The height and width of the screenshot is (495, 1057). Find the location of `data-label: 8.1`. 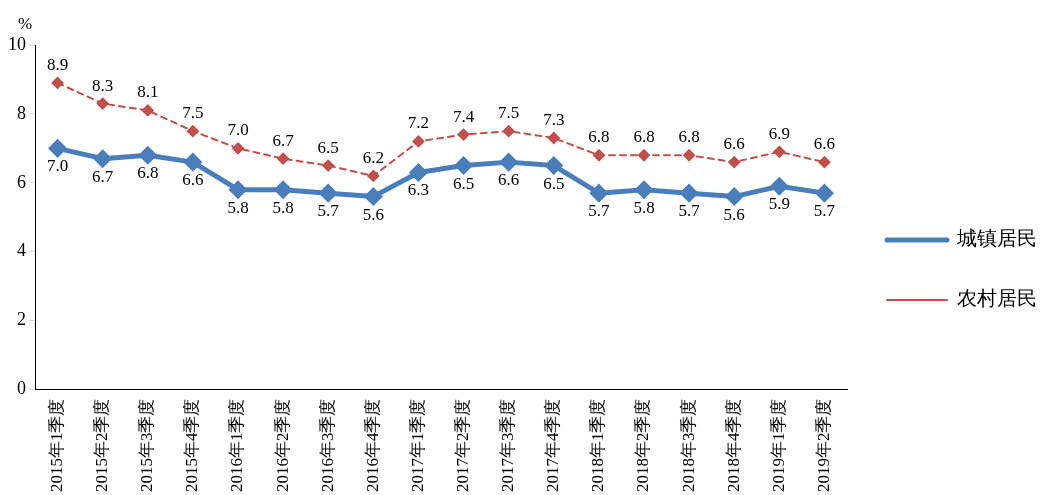

data-label: 8.1 is located at coordinates (148, 92).